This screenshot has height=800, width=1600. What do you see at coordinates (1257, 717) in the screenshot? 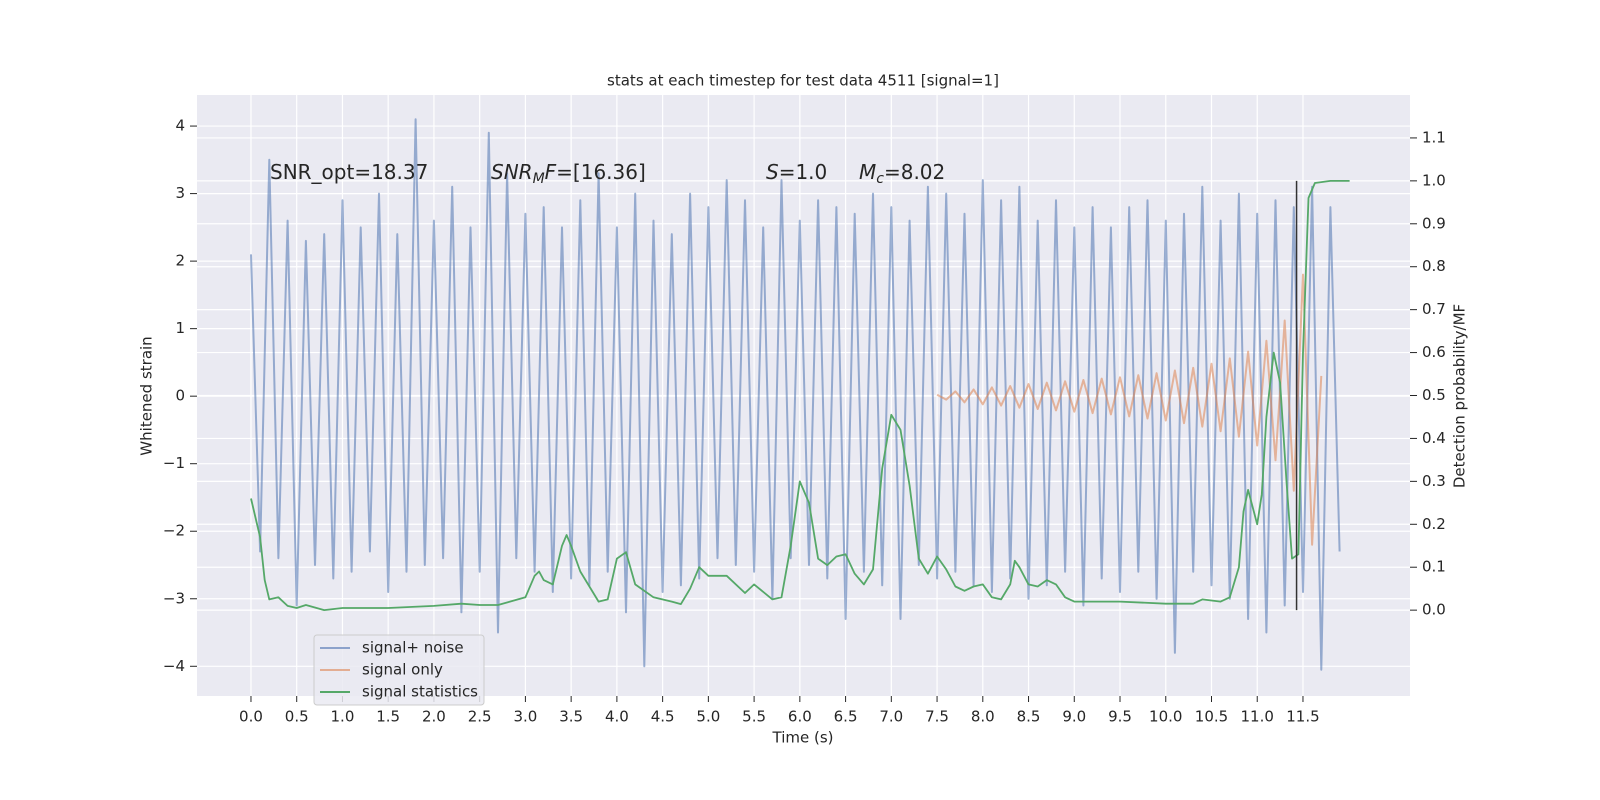
I see `x-tick-label: 11.0` at bounding box center [1257, 717].